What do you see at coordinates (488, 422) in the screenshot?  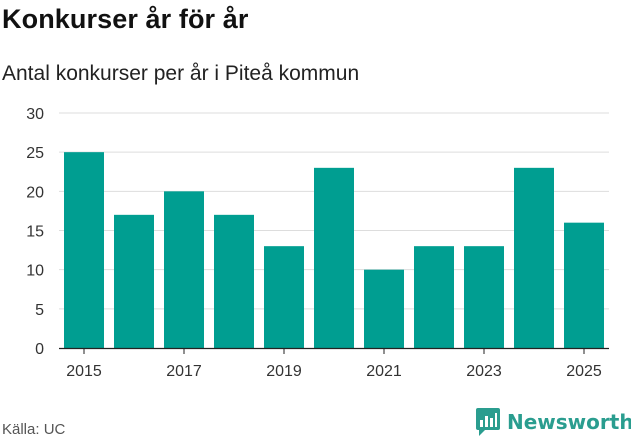 I see `bar-chart-speech-icon` at bounding box center [488, 422].